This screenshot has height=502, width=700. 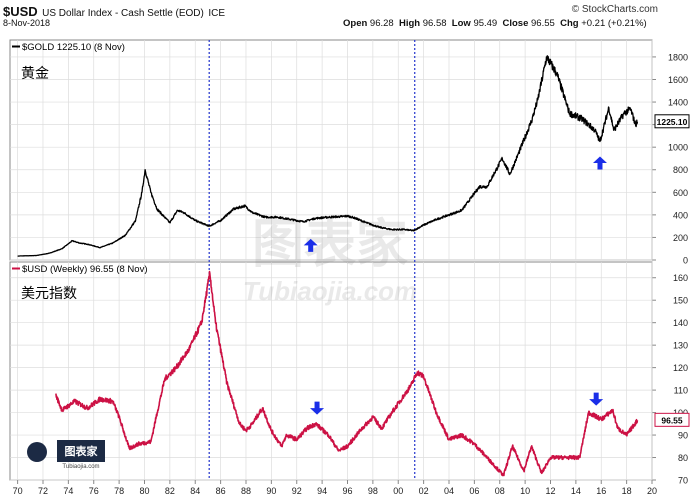 What do you see at coordinates (409, 23) in the screenshot?
I see `high-label: High` at bounding box center [409, 23].